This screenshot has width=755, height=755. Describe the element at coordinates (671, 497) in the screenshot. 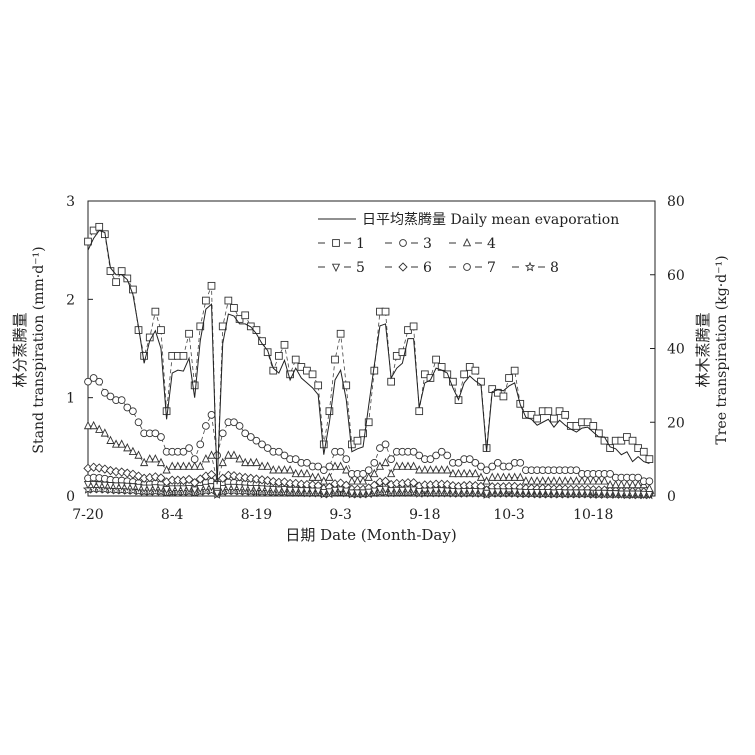

I see `y-right-tick-label: 0` at that location.